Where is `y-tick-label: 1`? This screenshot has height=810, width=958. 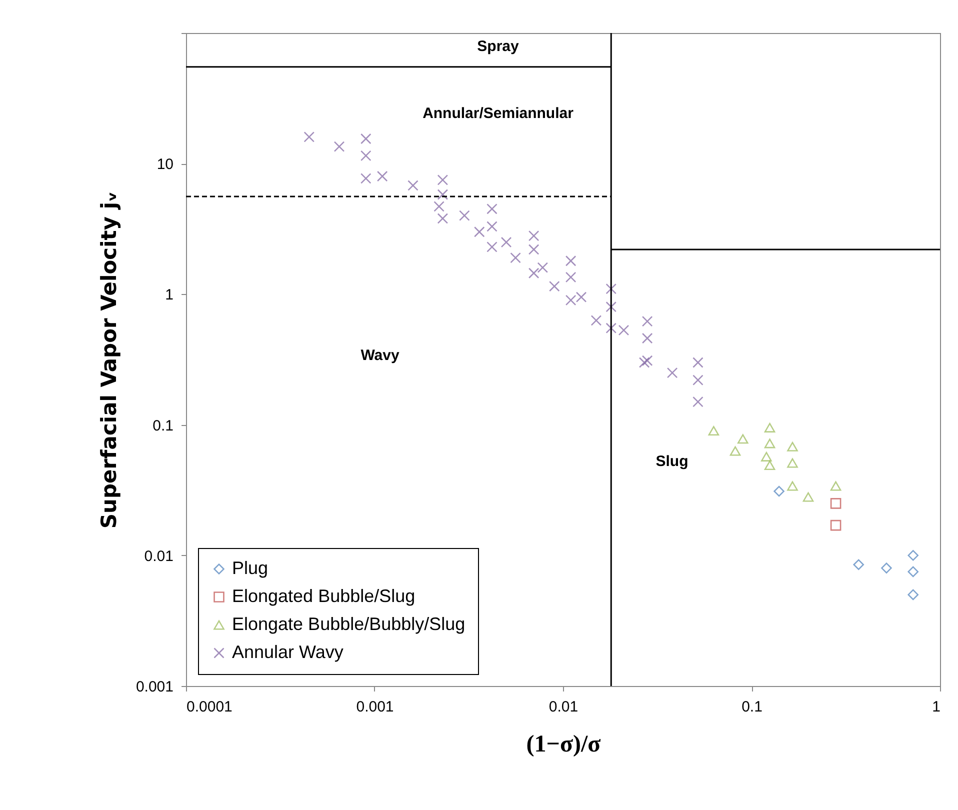 y-tick-label: 1 is located at coordinates (169, 295).